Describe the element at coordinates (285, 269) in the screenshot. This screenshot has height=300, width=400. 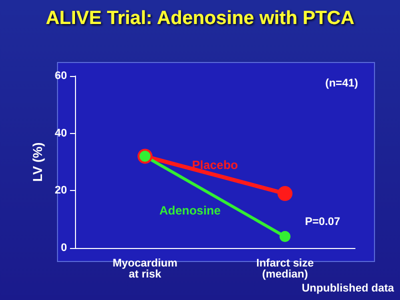
I see `x-tick-label: Infarct size (median)` at that location.